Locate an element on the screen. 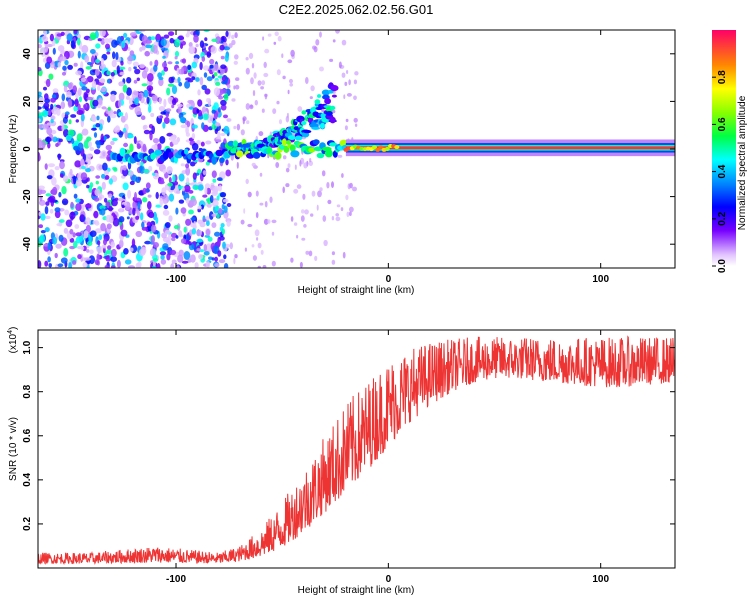  weak-band-blob is located at coordinates (219, 153).